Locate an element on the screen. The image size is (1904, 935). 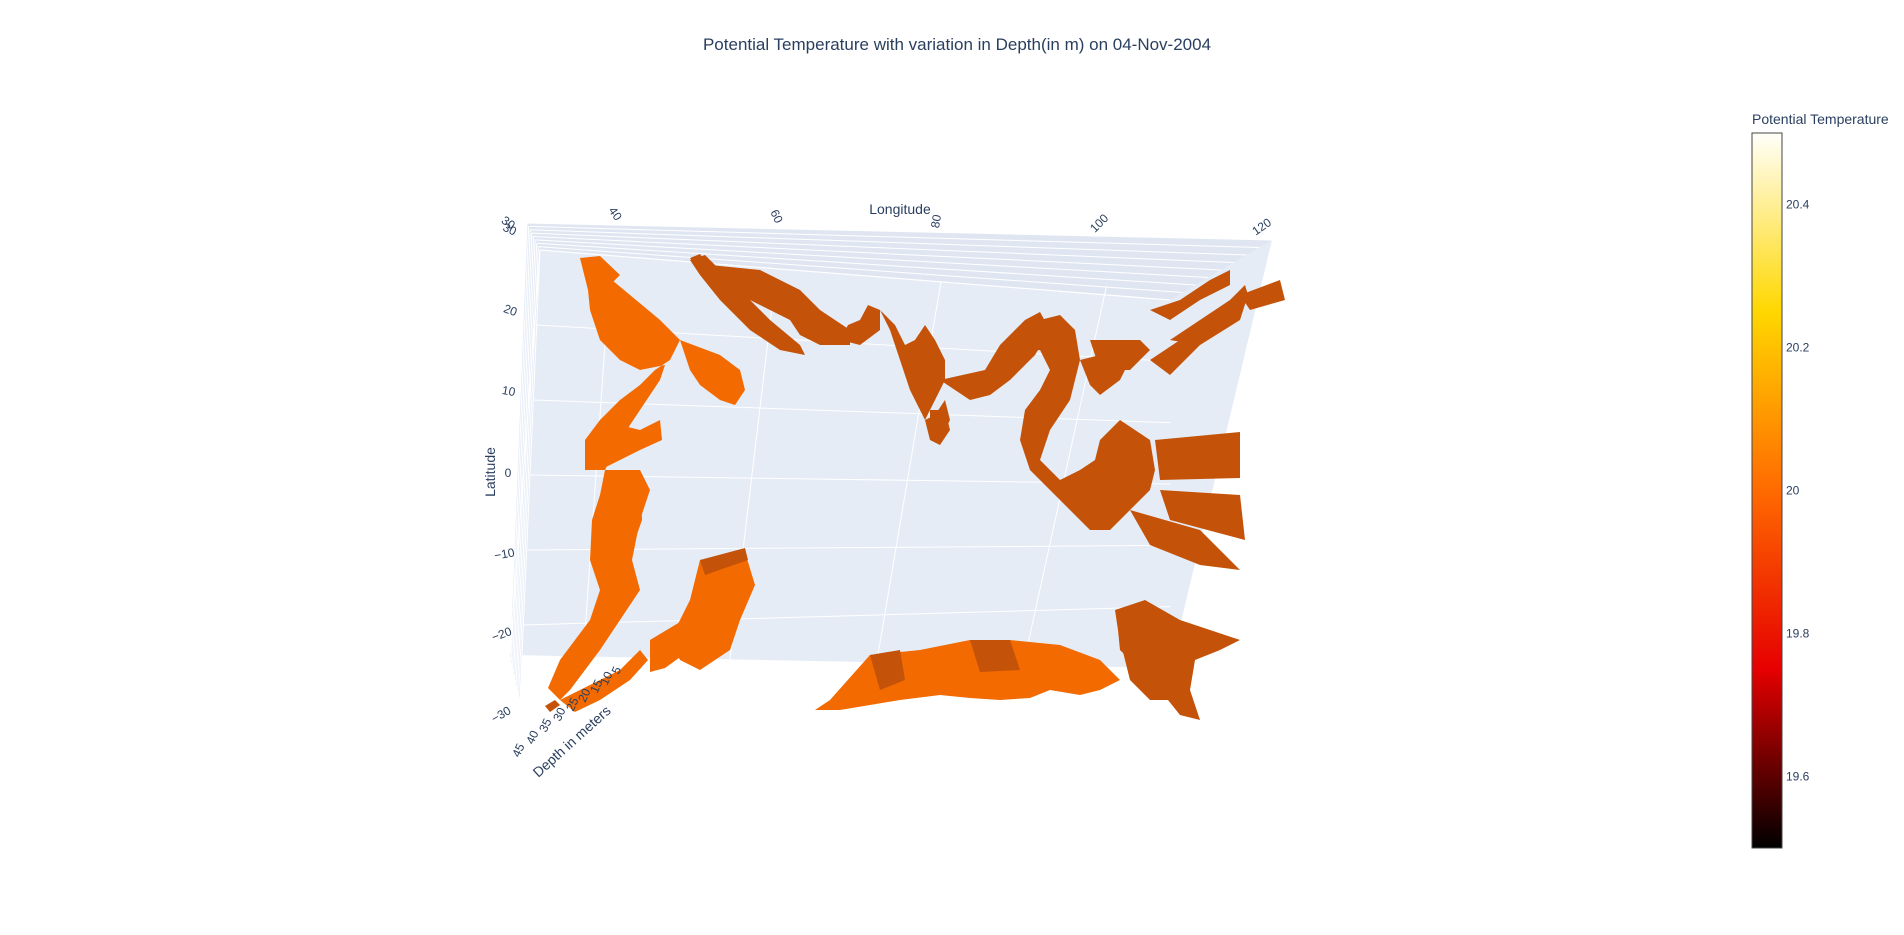
colorbar-tick-label: 19.6 is located at coordinates (1798, 777).